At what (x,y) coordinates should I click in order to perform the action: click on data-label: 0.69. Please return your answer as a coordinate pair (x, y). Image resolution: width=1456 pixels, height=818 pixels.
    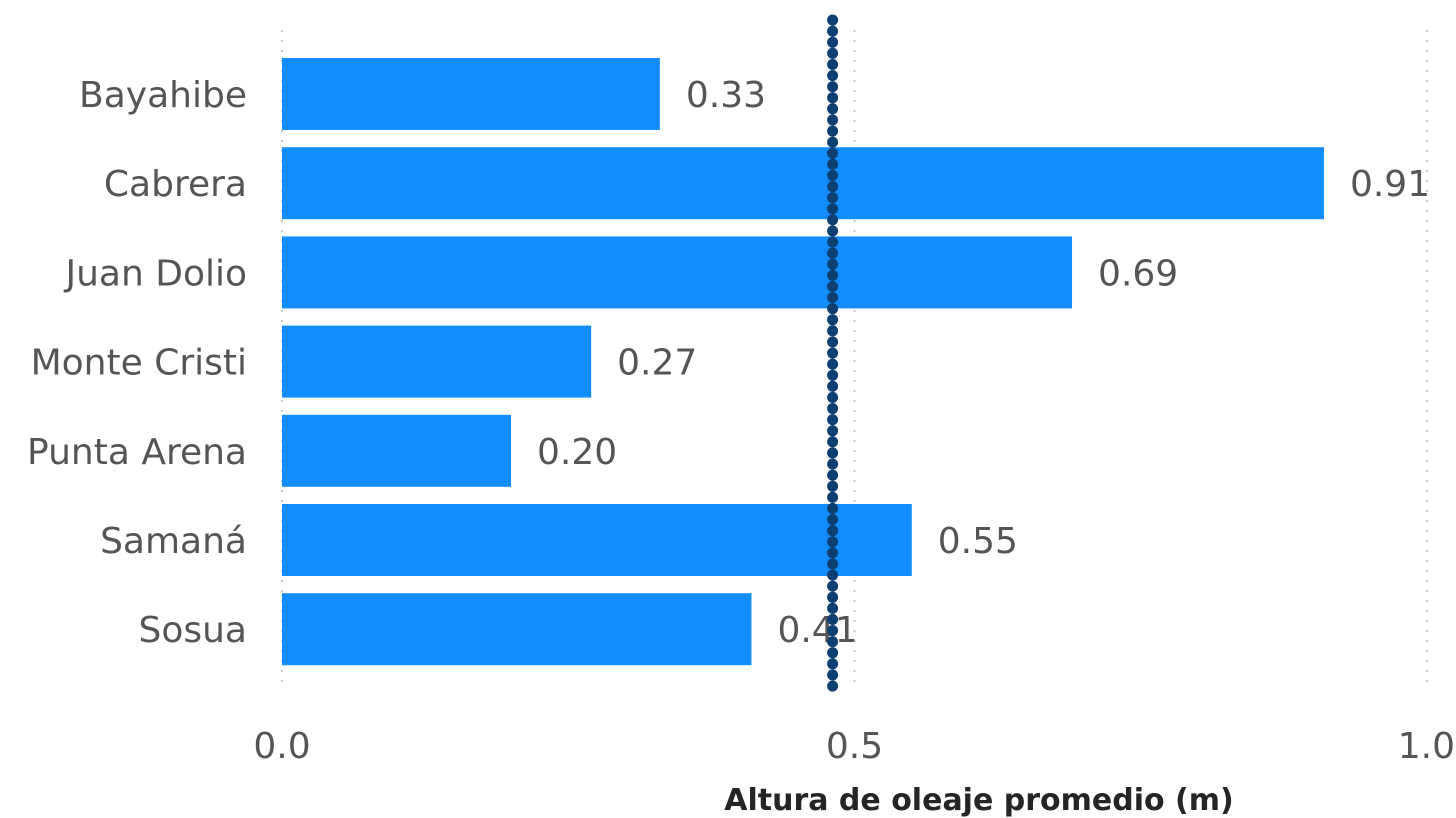
    Looking at the image, I should click on (1138, 273).